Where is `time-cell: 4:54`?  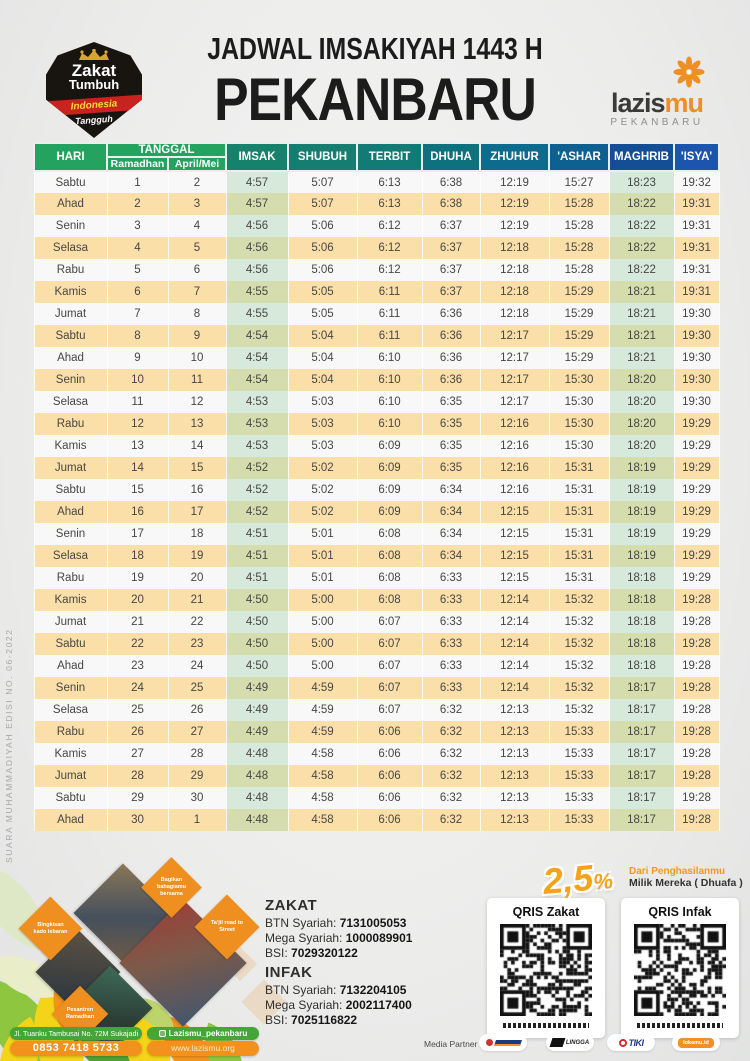 time-cell: 4:54 is located at coordinates (257, 358).